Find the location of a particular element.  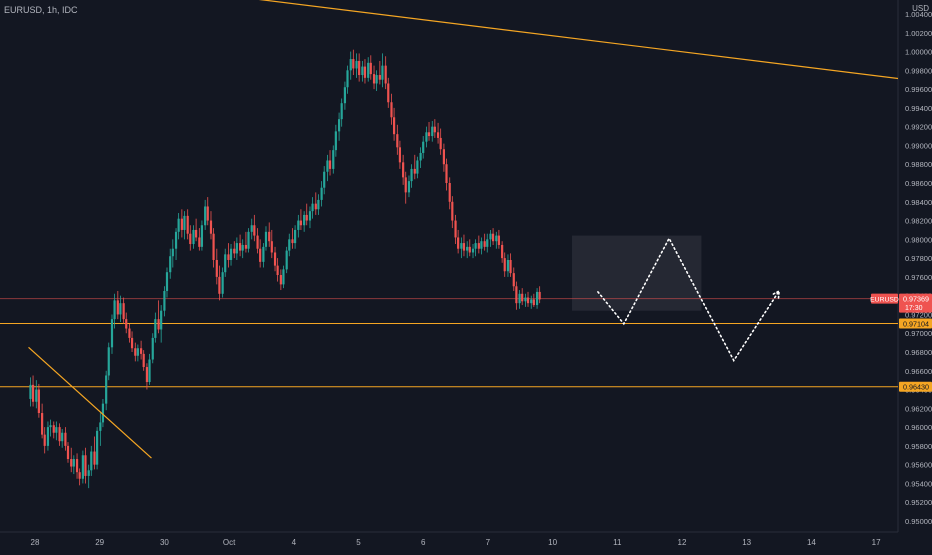

x-tick-label: 6 is located at coordinates (423, 542).